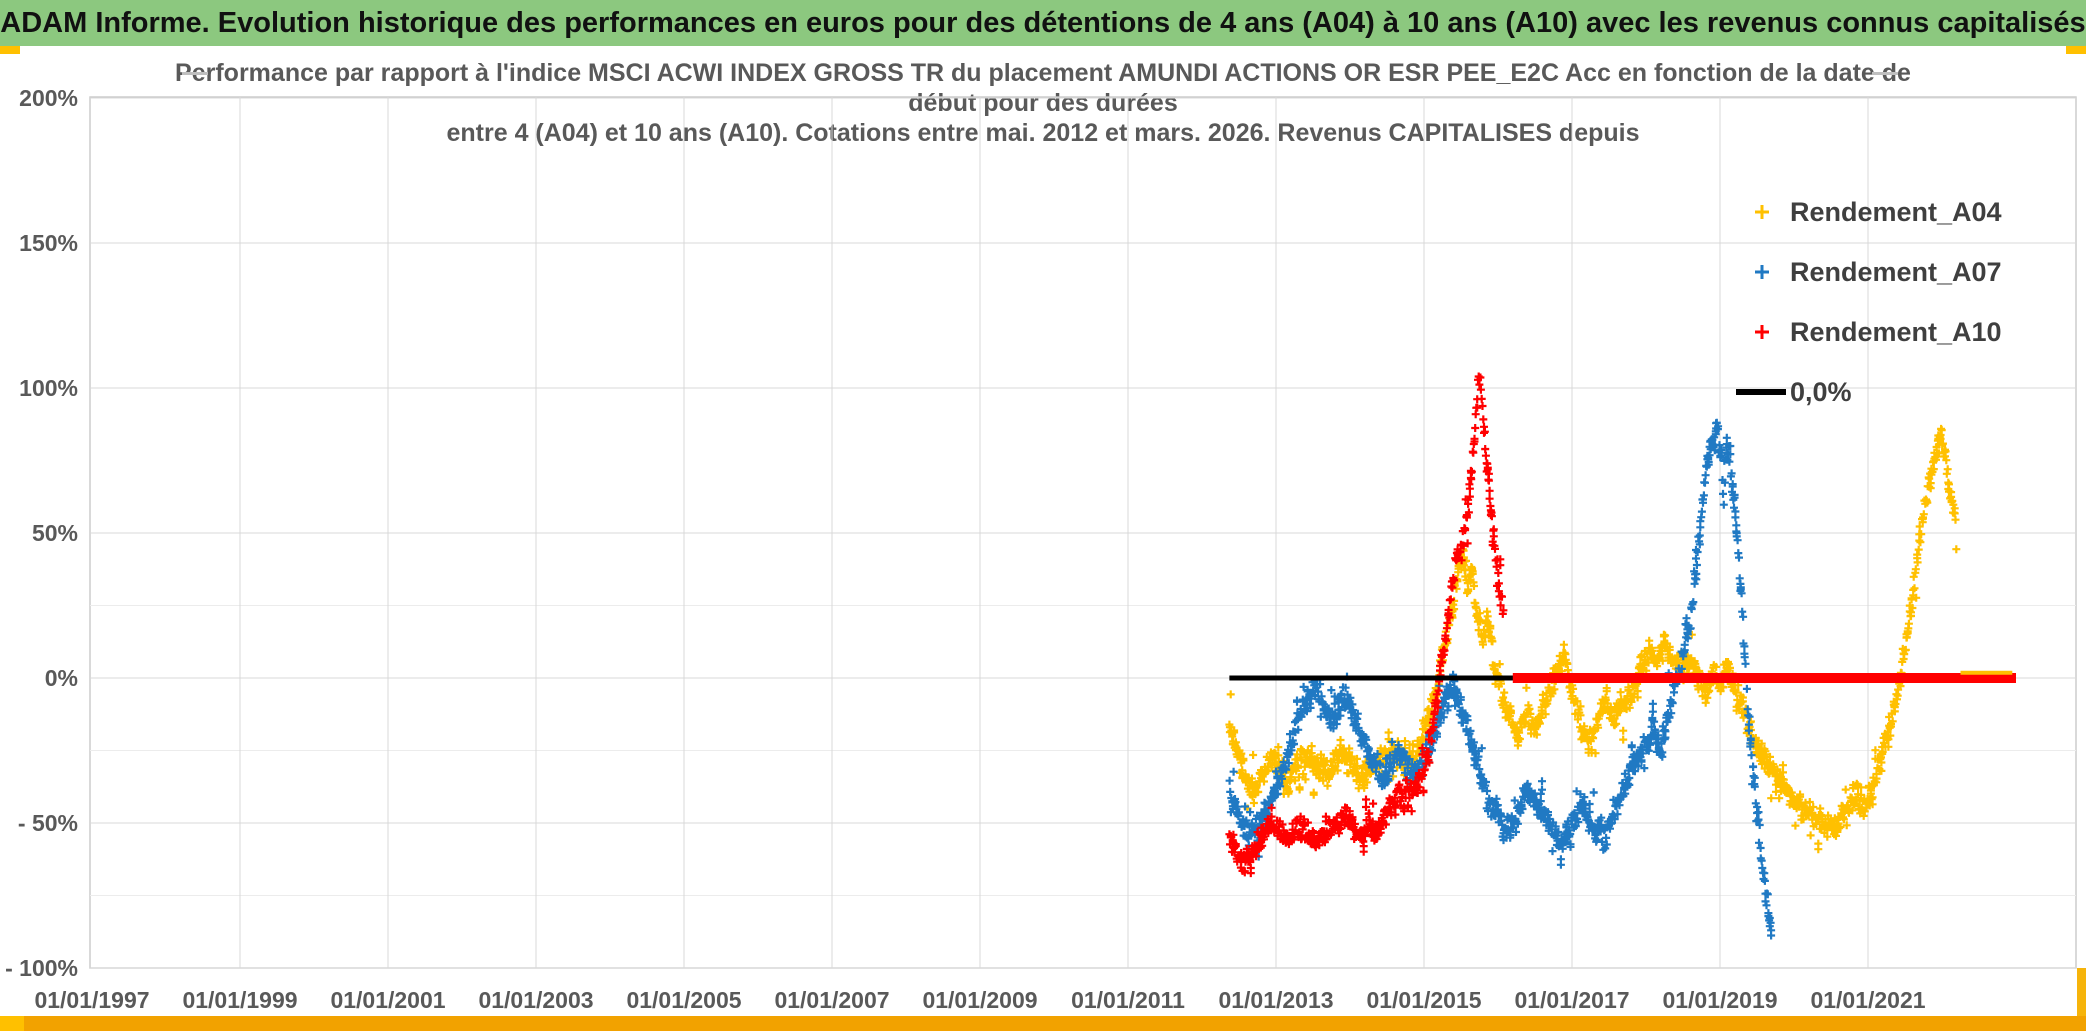 This screenshot has height=1031, width=2086. What do you see at coordinates (831, 1000) in the screenshot?
I see `x-axis-label: 01/01/2007` at bounding box center [831, 1000].